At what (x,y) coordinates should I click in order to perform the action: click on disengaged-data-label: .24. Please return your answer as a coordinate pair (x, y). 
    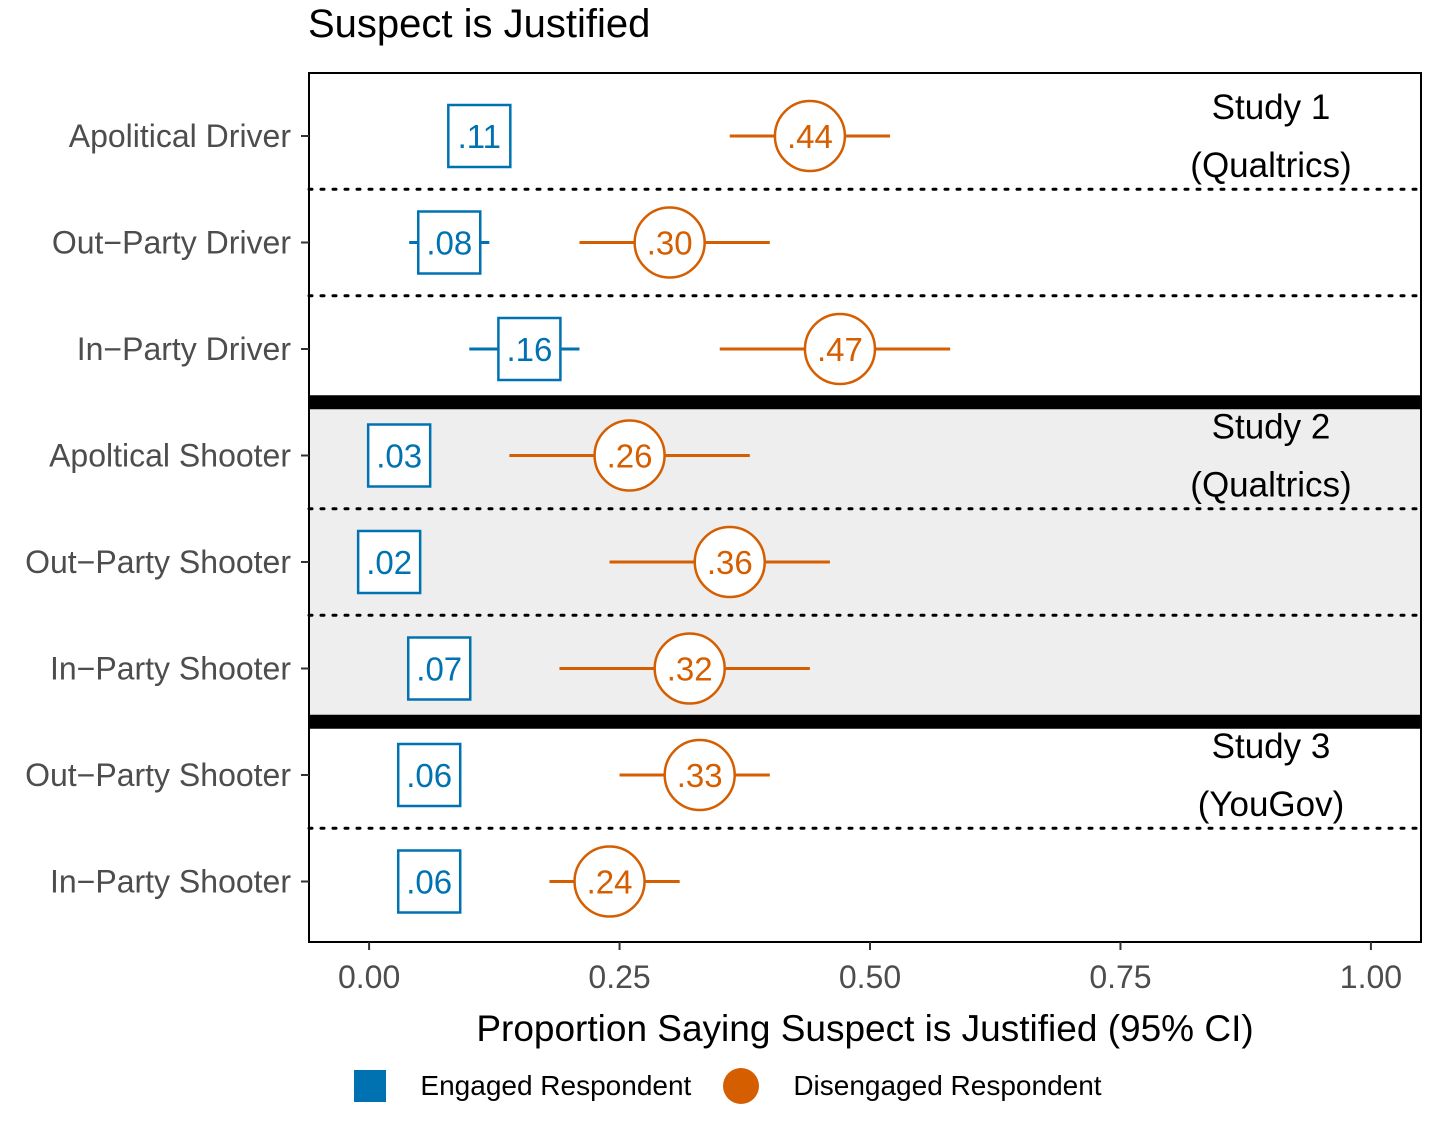
    Looking at the image, I should click on (610, 882).